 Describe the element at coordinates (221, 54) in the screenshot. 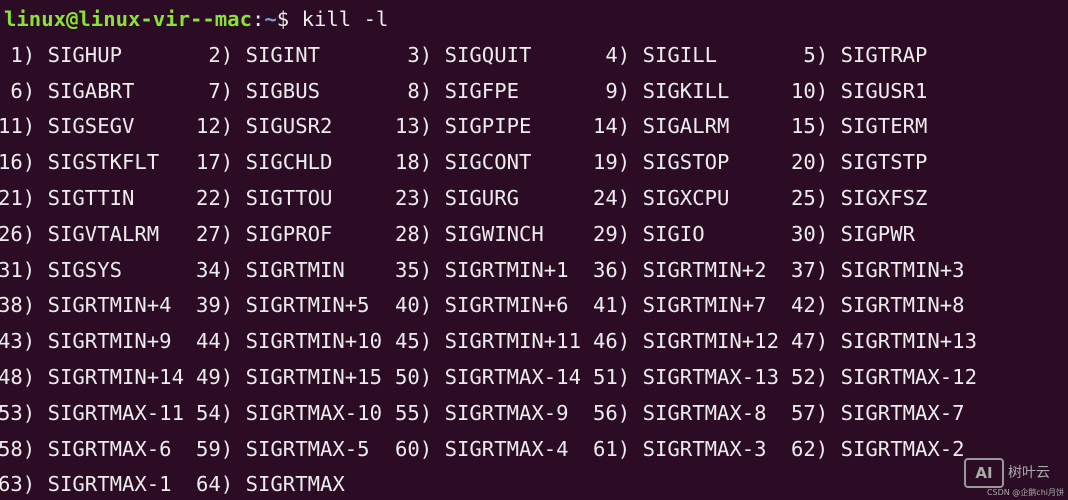

I see `signal-number: 2)` at that location.